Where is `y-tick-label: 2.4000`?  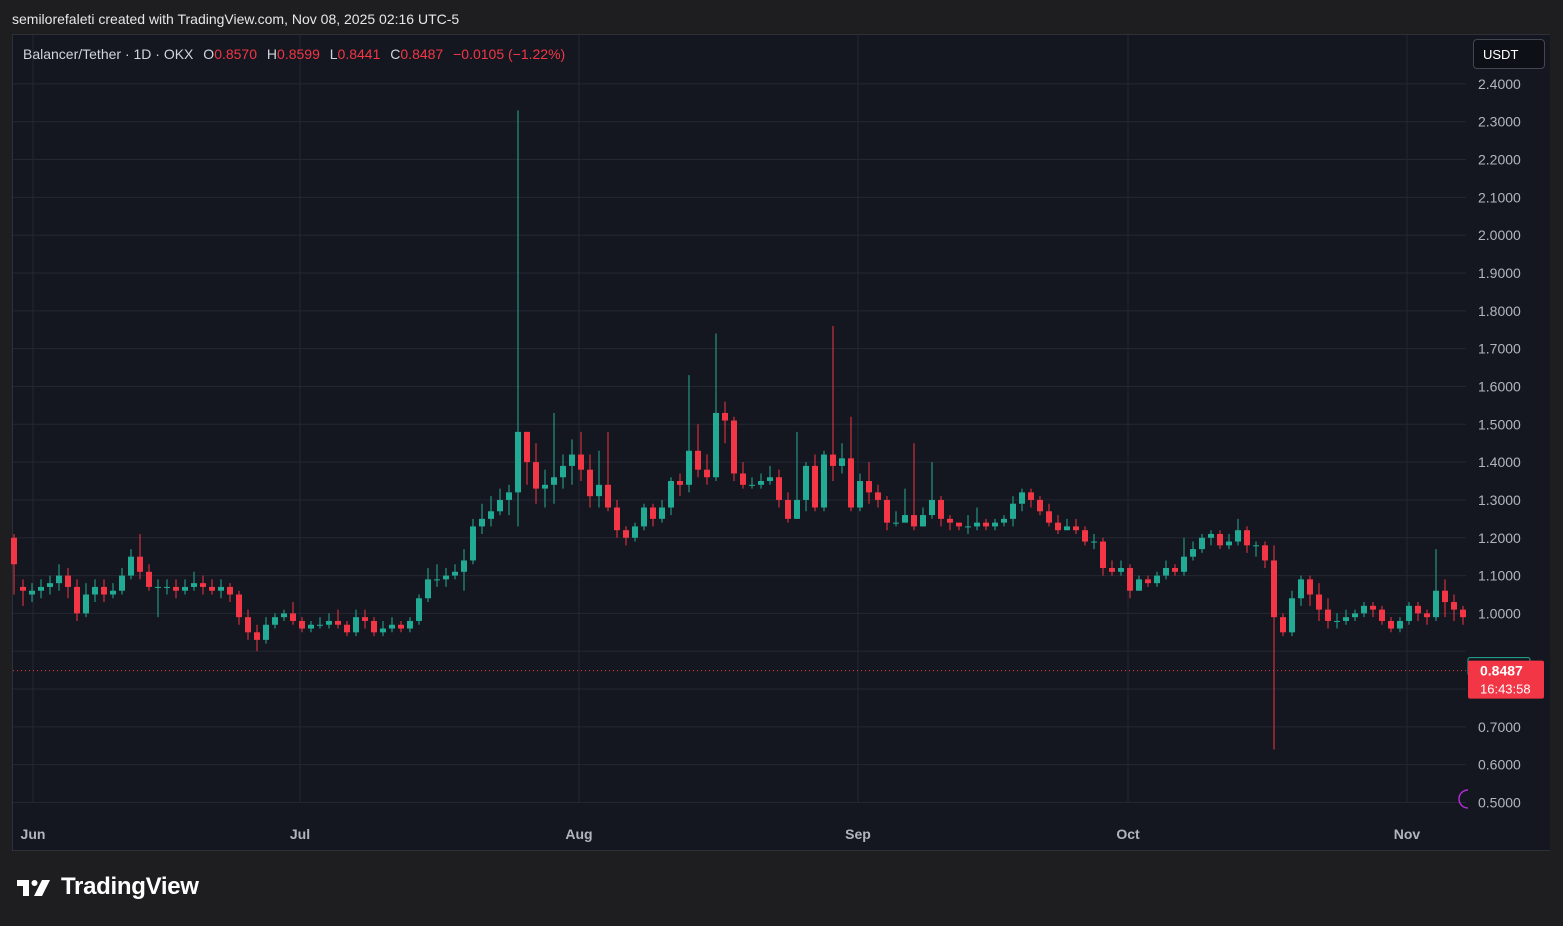 y-tick-label: 2.4000 is located at coordinates (1499, 84).